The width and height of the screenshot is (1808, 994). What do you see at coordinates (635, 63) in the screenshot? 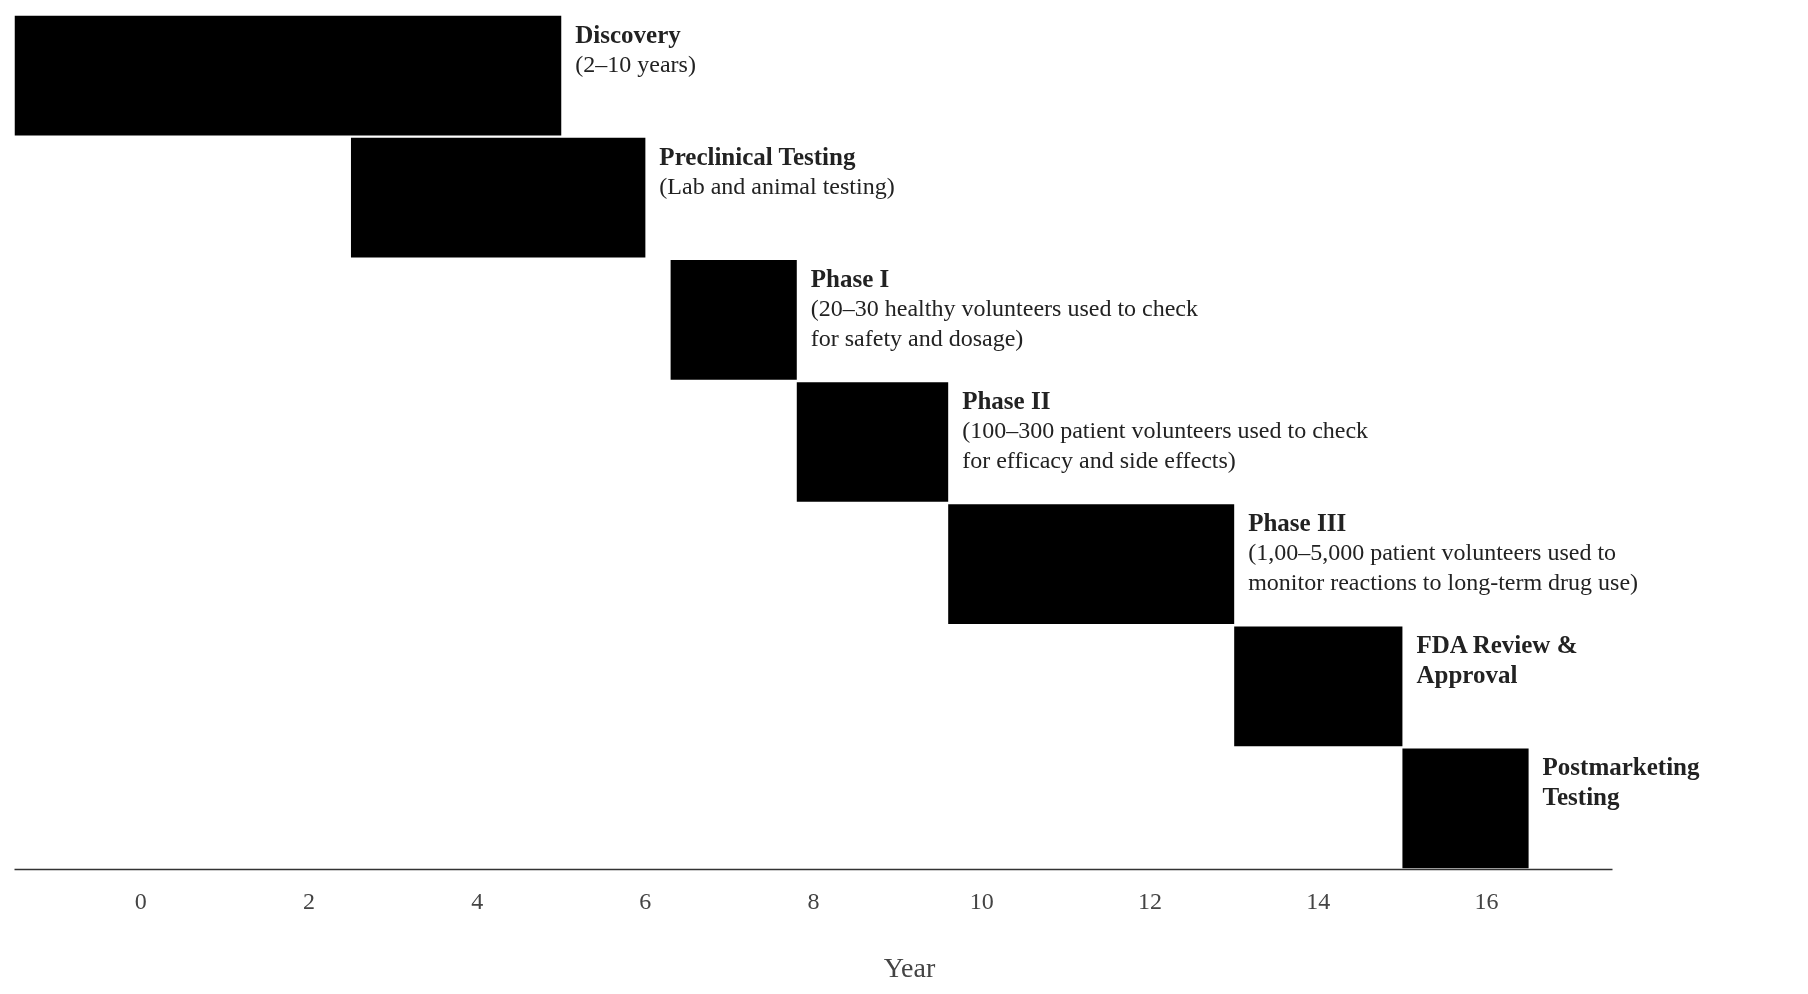
I see `annotation: (2–10 years)` at bounding box center [635, 63].